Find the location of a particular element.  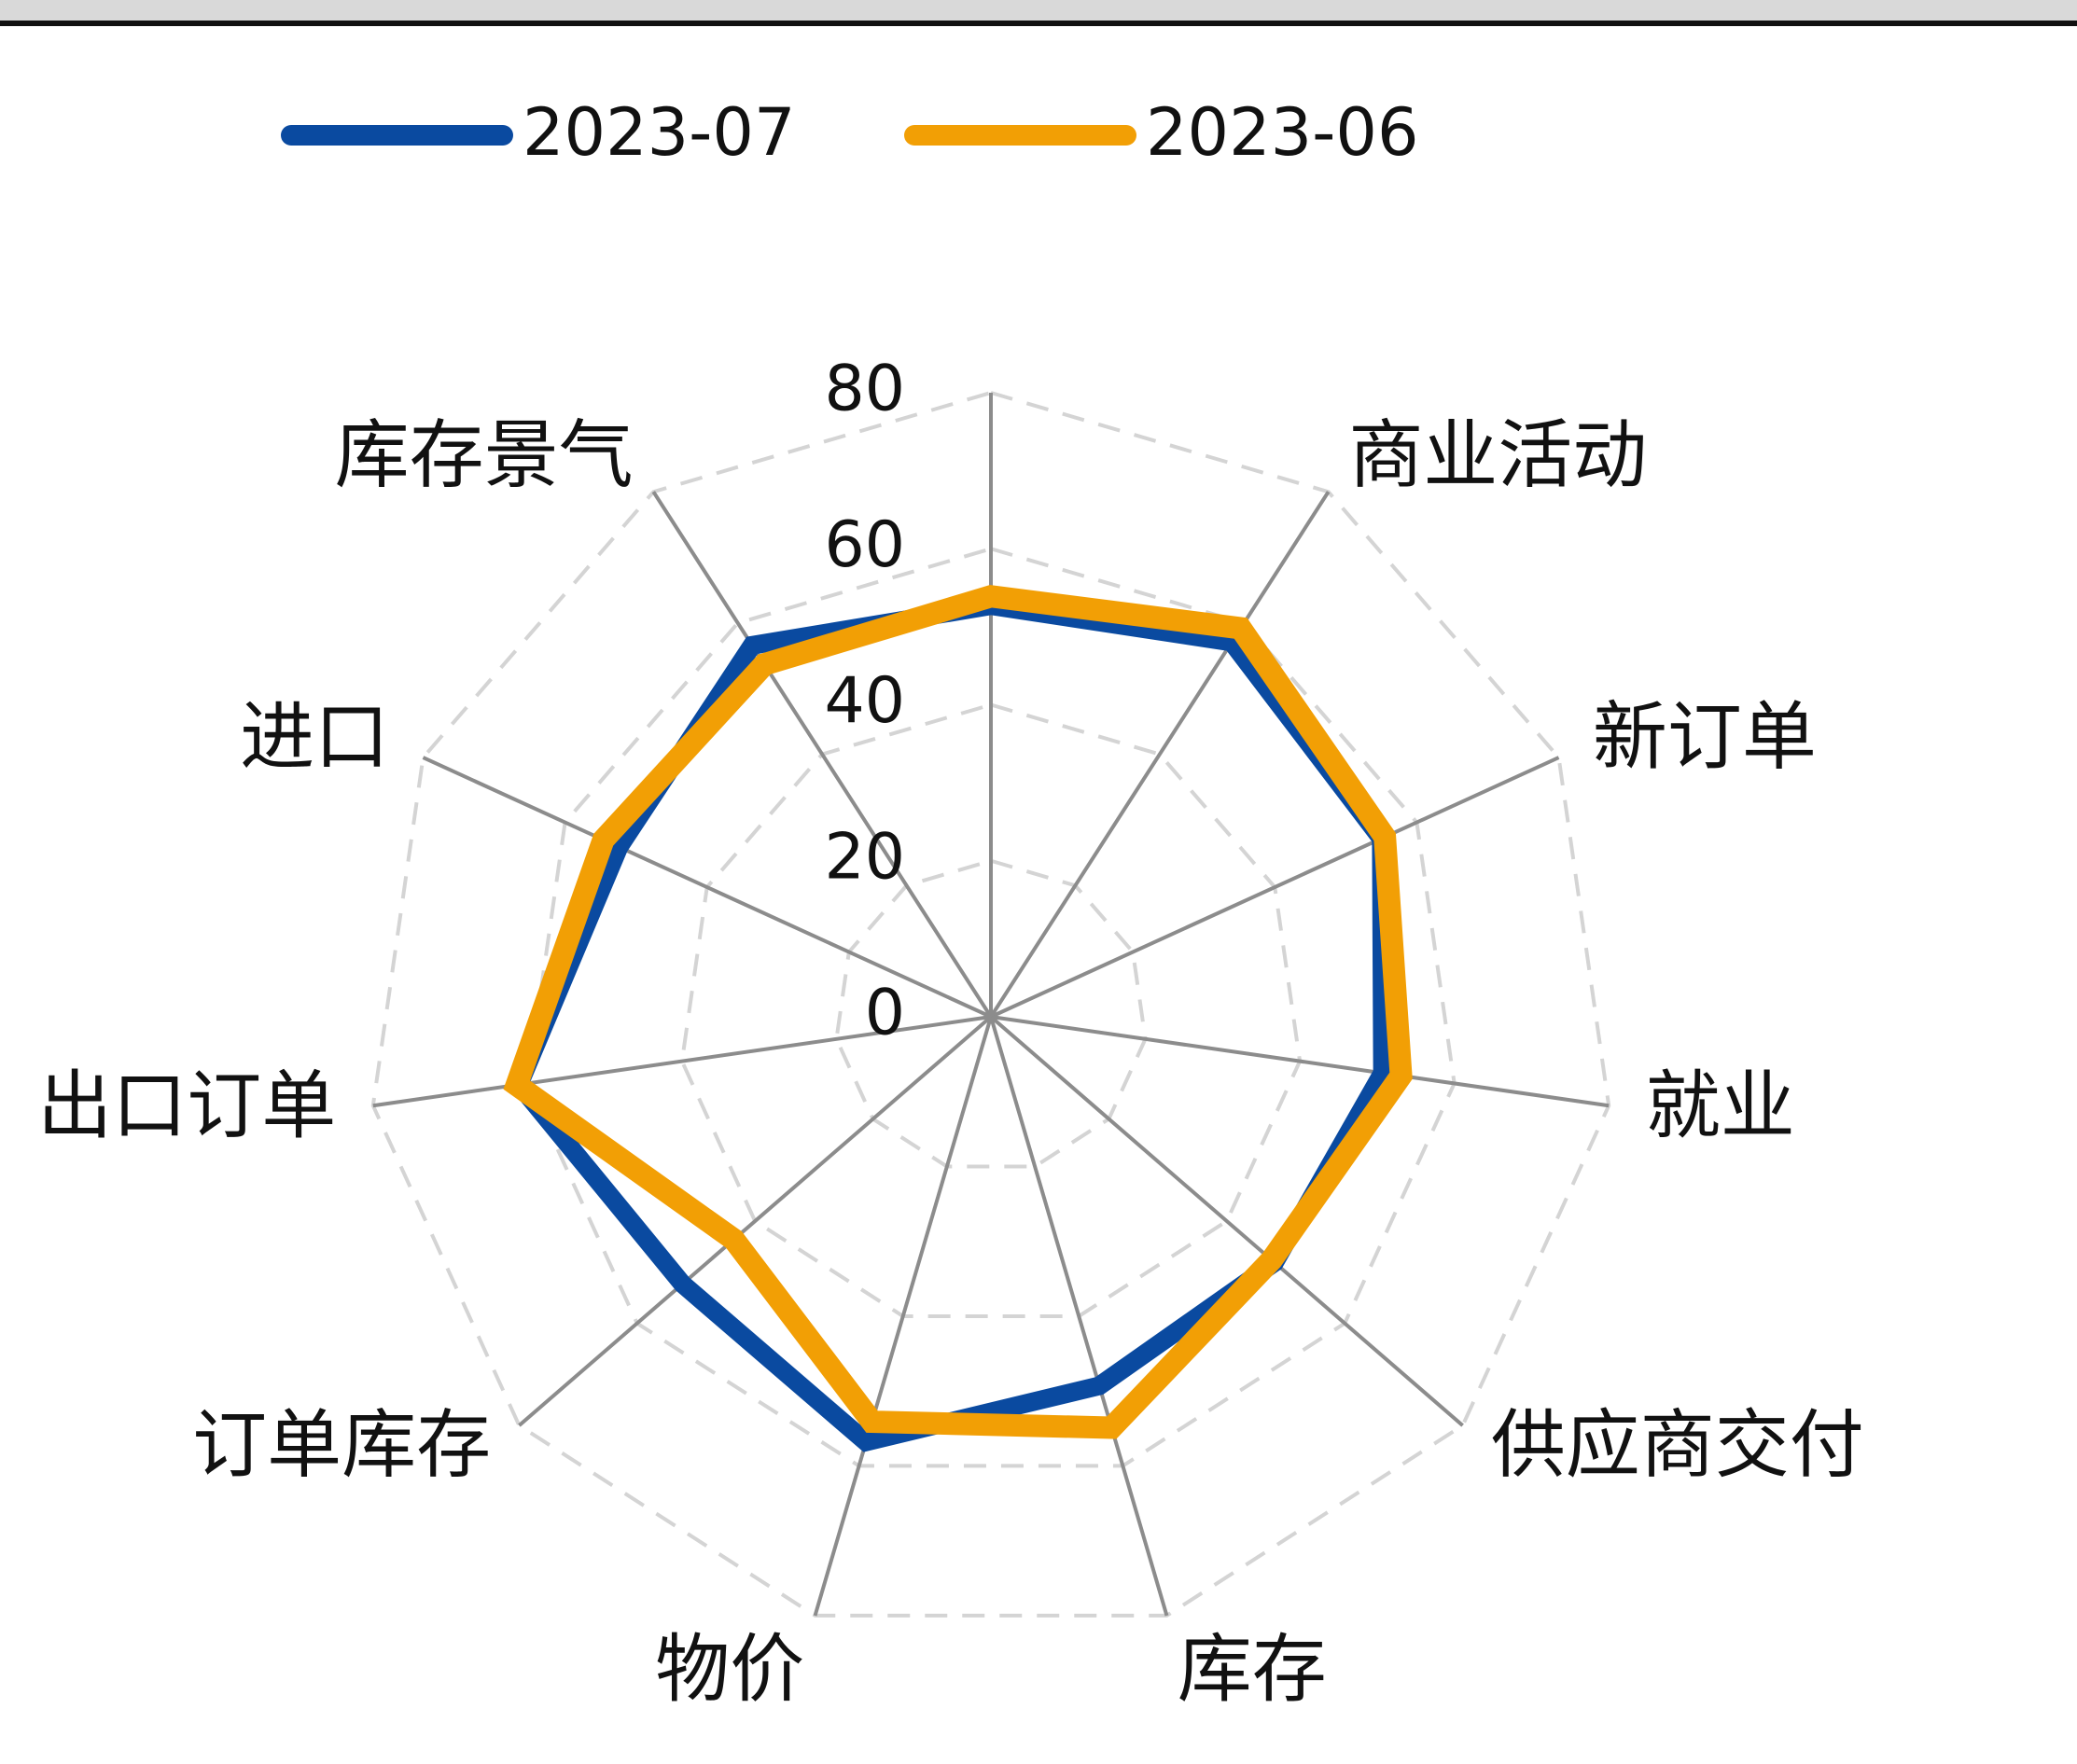

category-label: 订单库存 is located at coordinates (342, 1445).